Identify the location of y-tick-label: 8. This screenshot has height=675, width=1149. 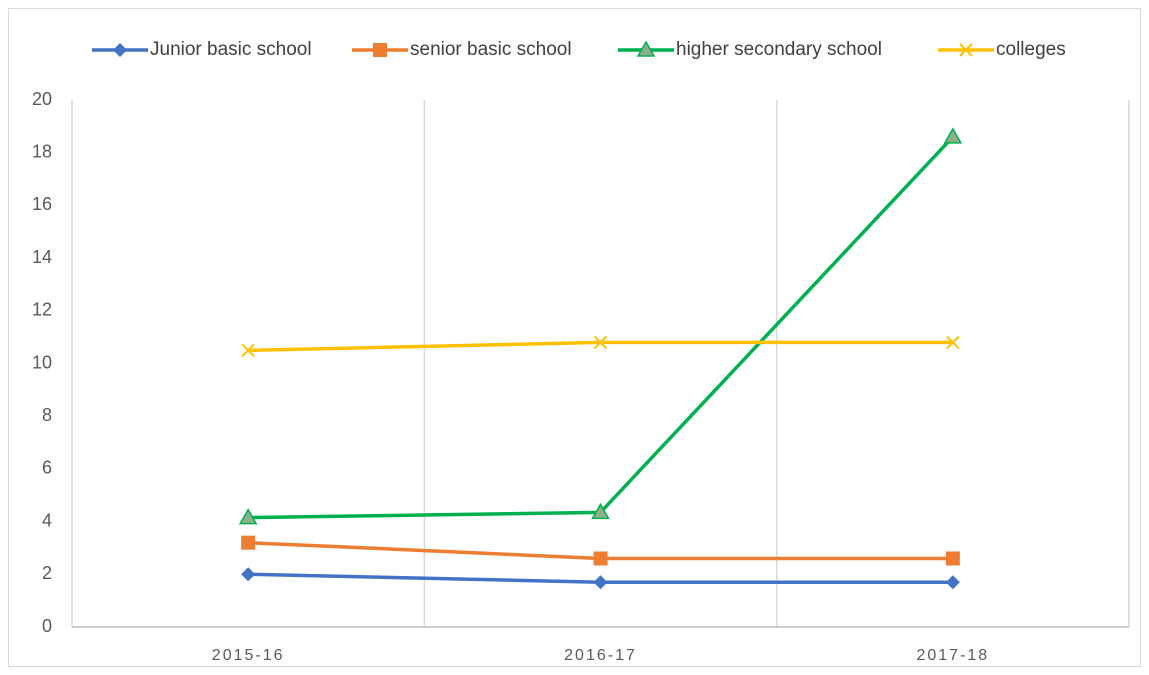
(47, 415).